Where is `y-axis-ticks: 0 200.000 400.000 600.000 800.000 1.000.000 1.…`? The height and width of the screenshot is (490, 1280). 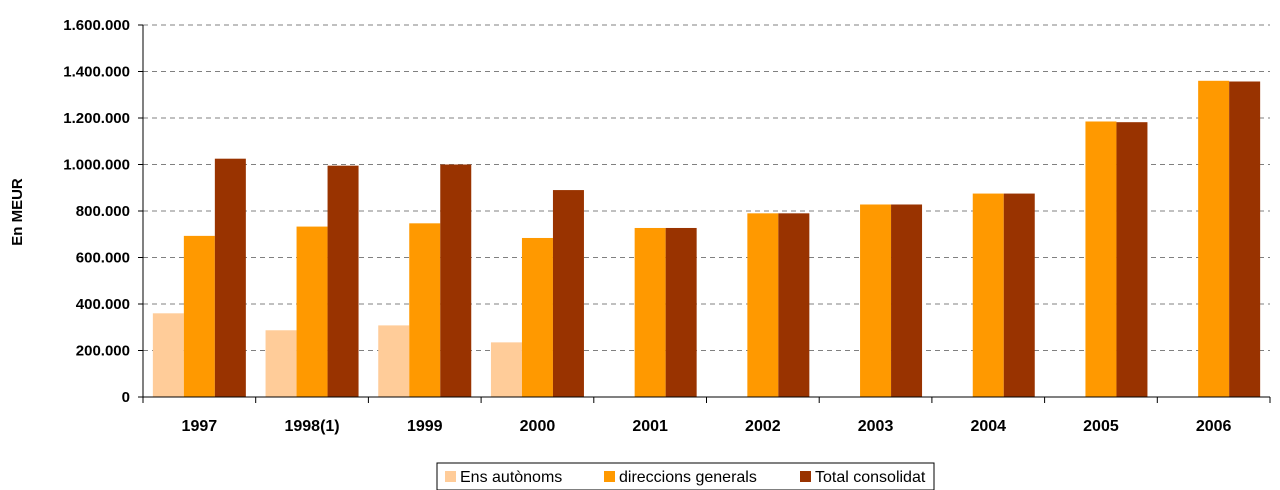 y-axis-ticks: 0 200.000 400.000 600.000 800.000 1.000.000 1.… is located at coordinates (103, 211).